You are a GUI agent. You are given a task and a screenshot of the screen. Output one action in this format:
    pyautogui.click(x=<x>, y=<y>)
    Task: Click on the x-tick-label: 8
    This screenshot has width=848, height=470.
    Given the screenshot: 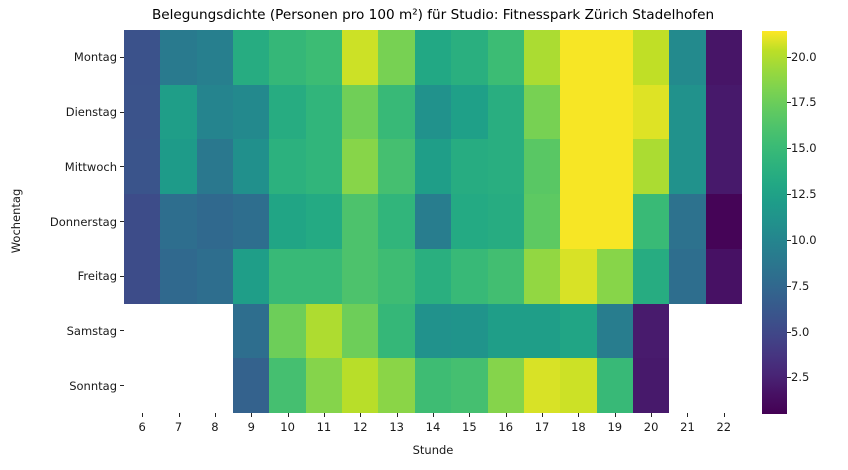 What is the action you would take?
    pyautogui.click(x=215, y=424)
    